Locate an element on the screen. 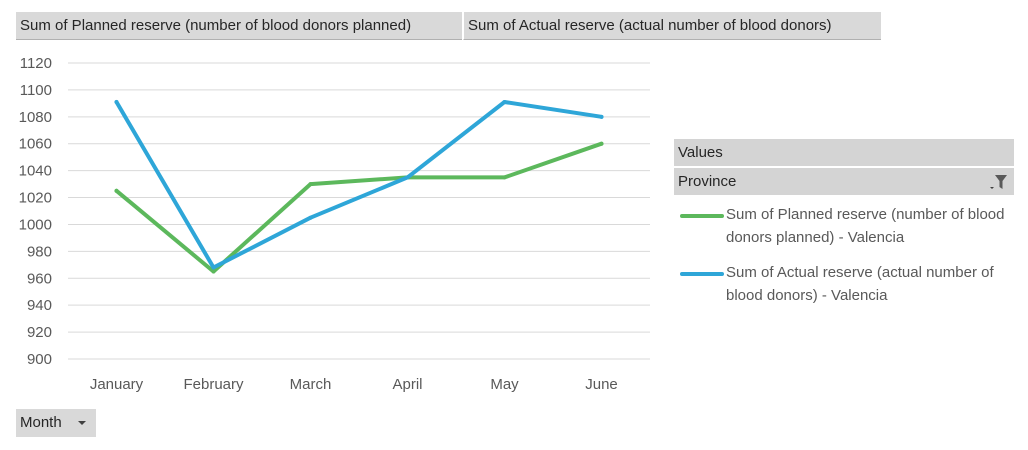 The height and width of the screenshot is (450, 1028). y-tick-label: 1080 is located at coordinates (35, 117).